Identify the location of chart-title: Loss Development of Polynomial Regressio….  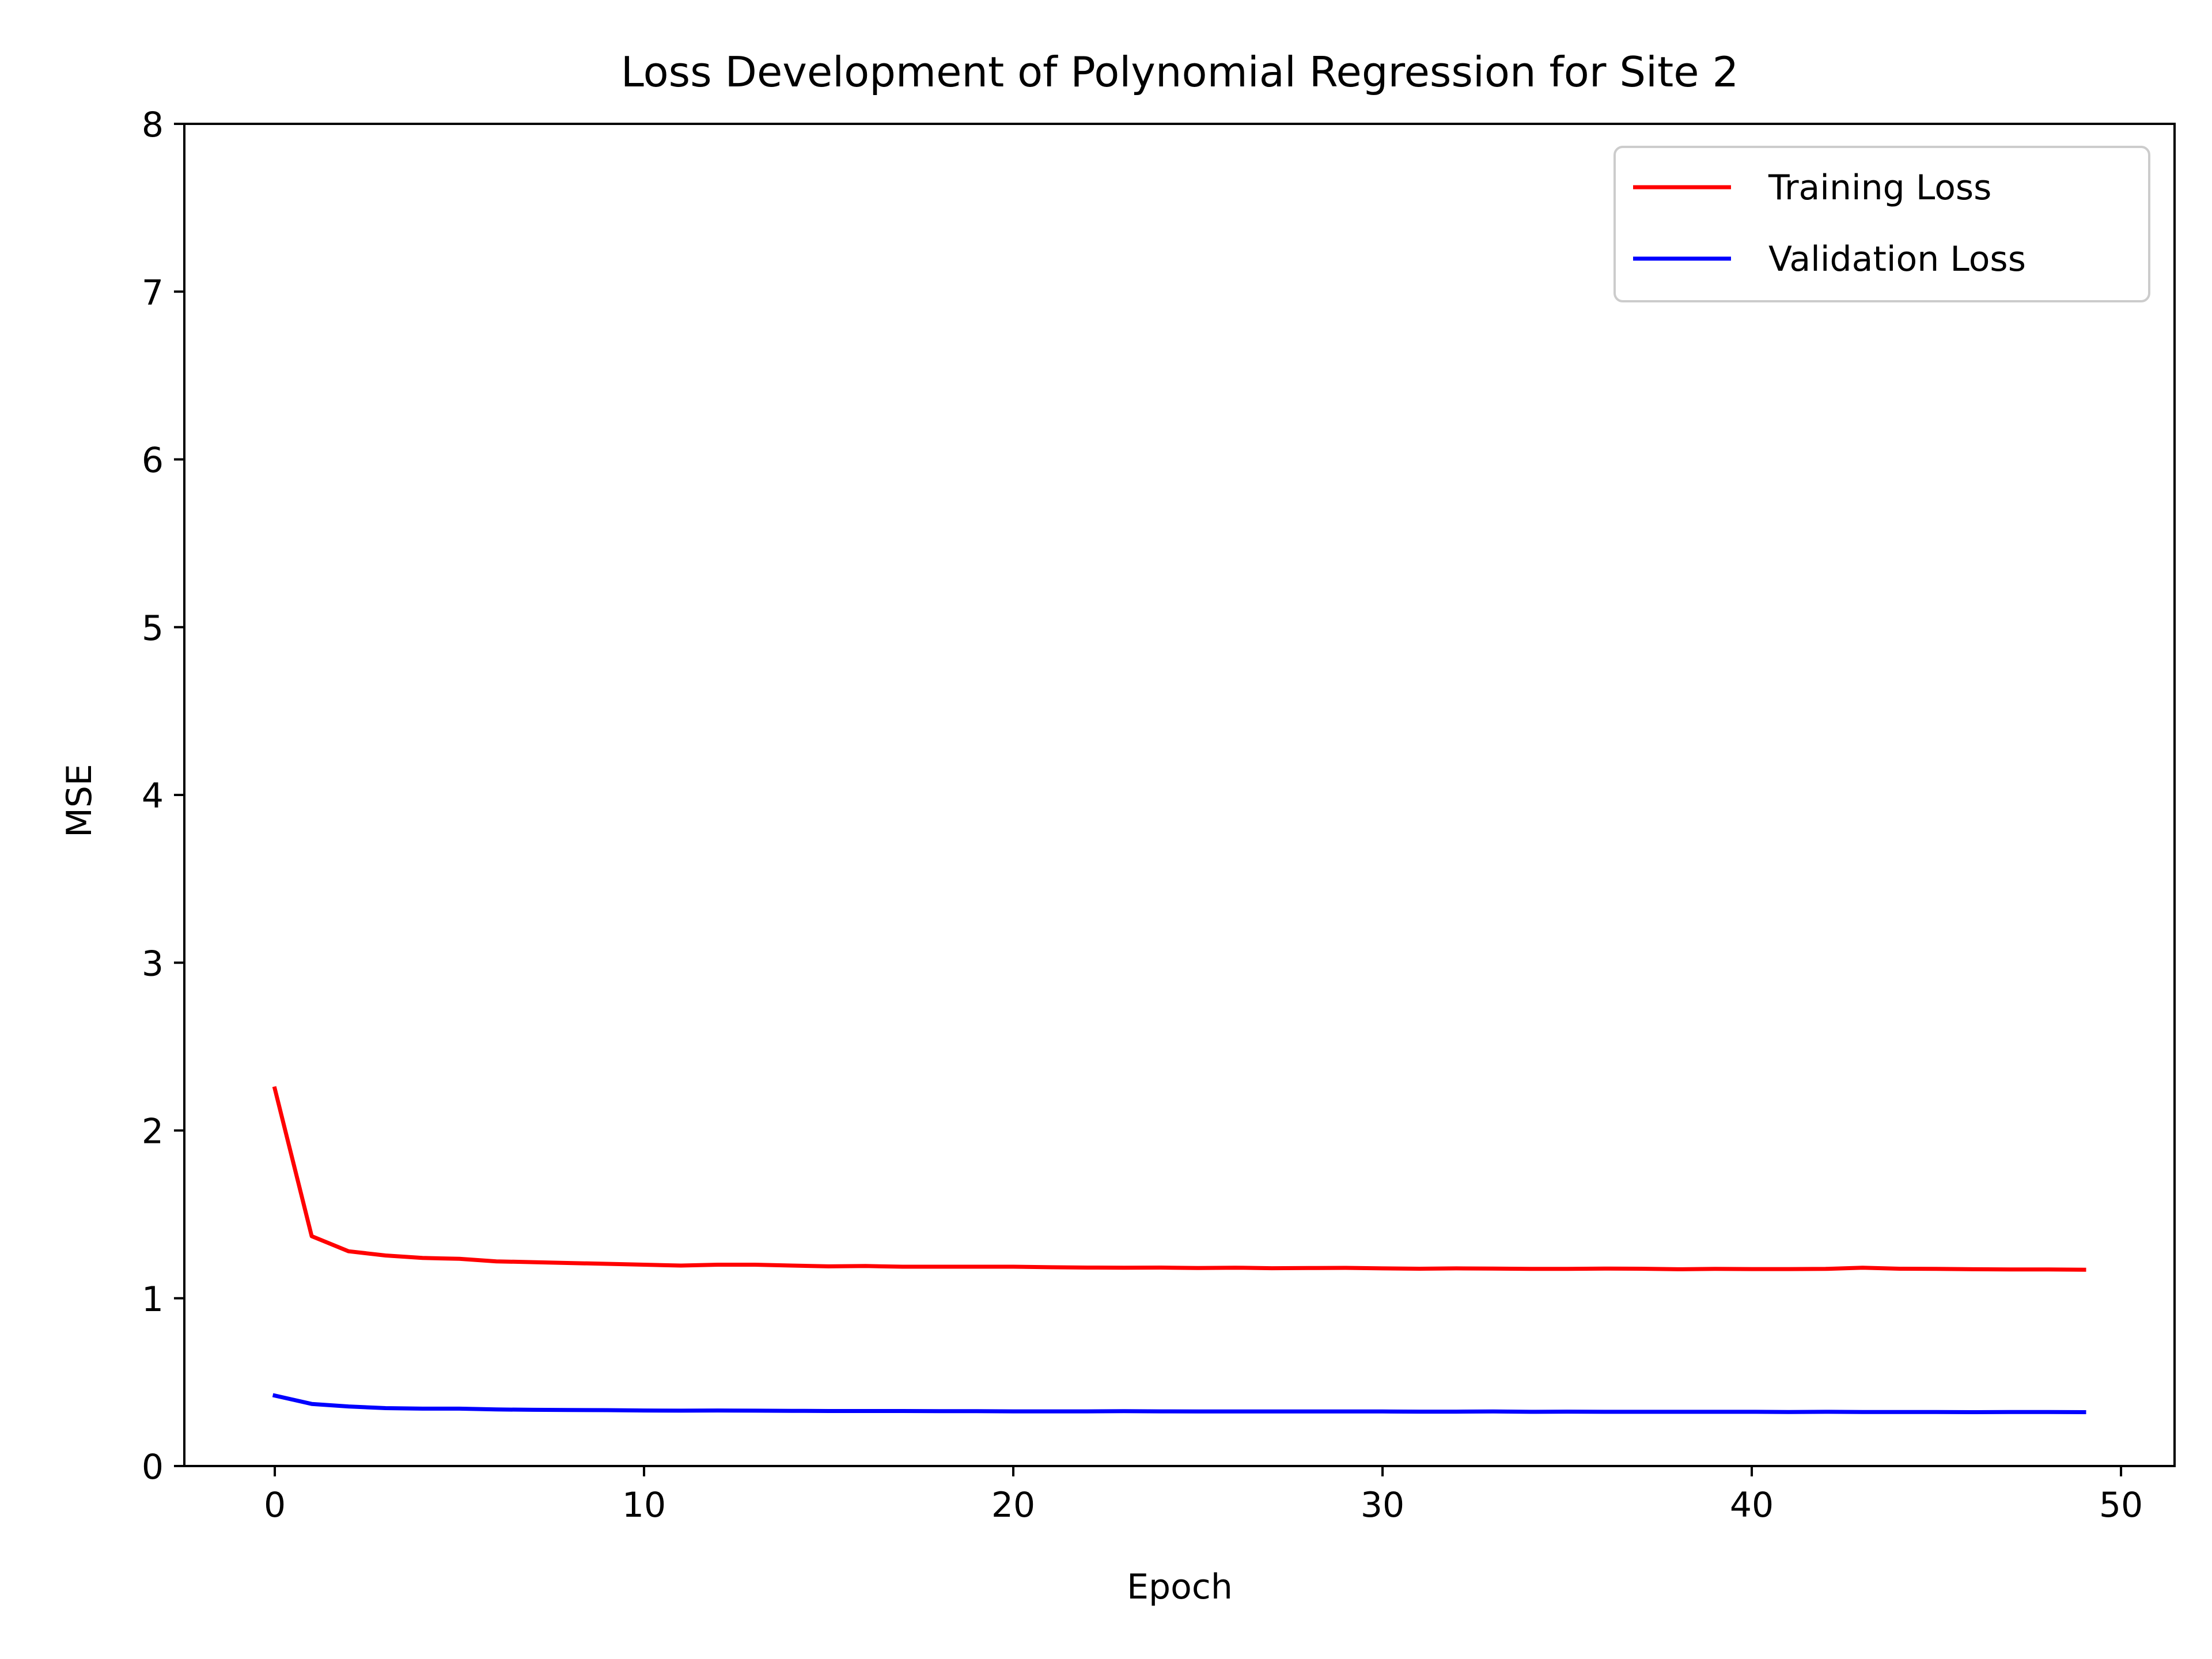
(1180, 72).